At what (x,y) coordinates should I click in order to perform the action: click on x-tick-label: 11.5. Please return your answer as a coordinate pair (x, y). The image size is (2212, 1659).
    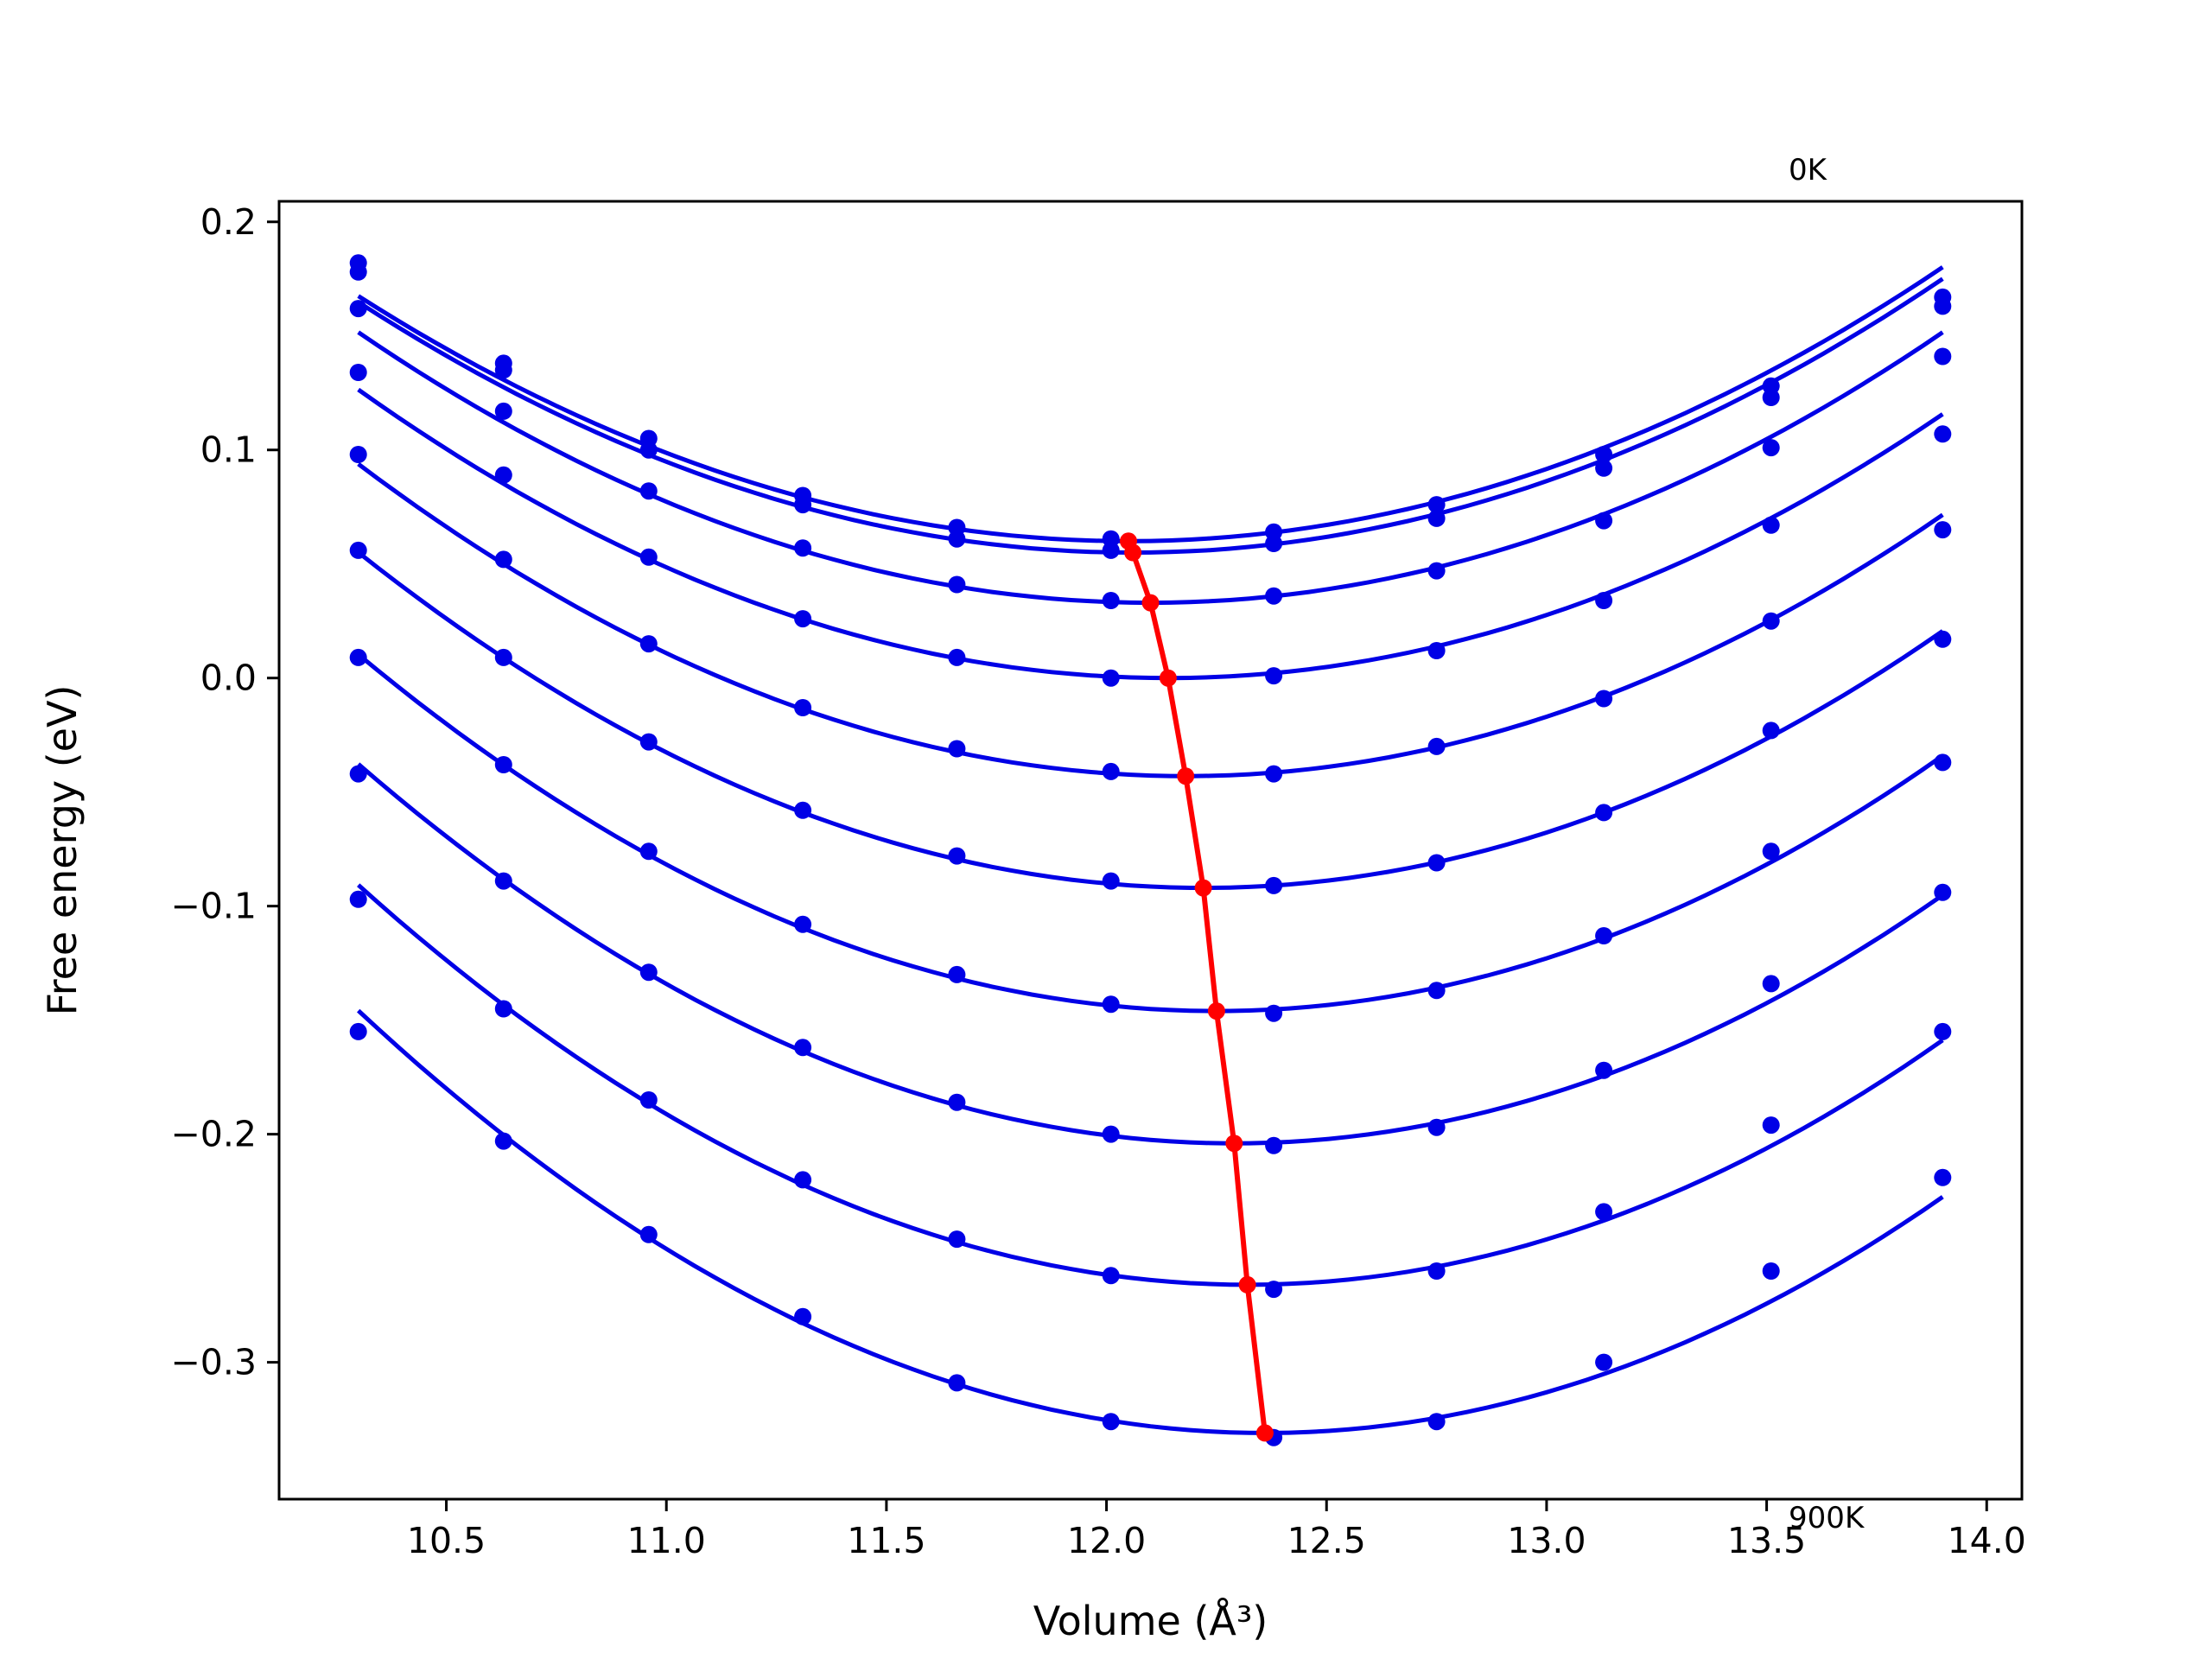
    Looking at the image, I should click on (886, 1540).